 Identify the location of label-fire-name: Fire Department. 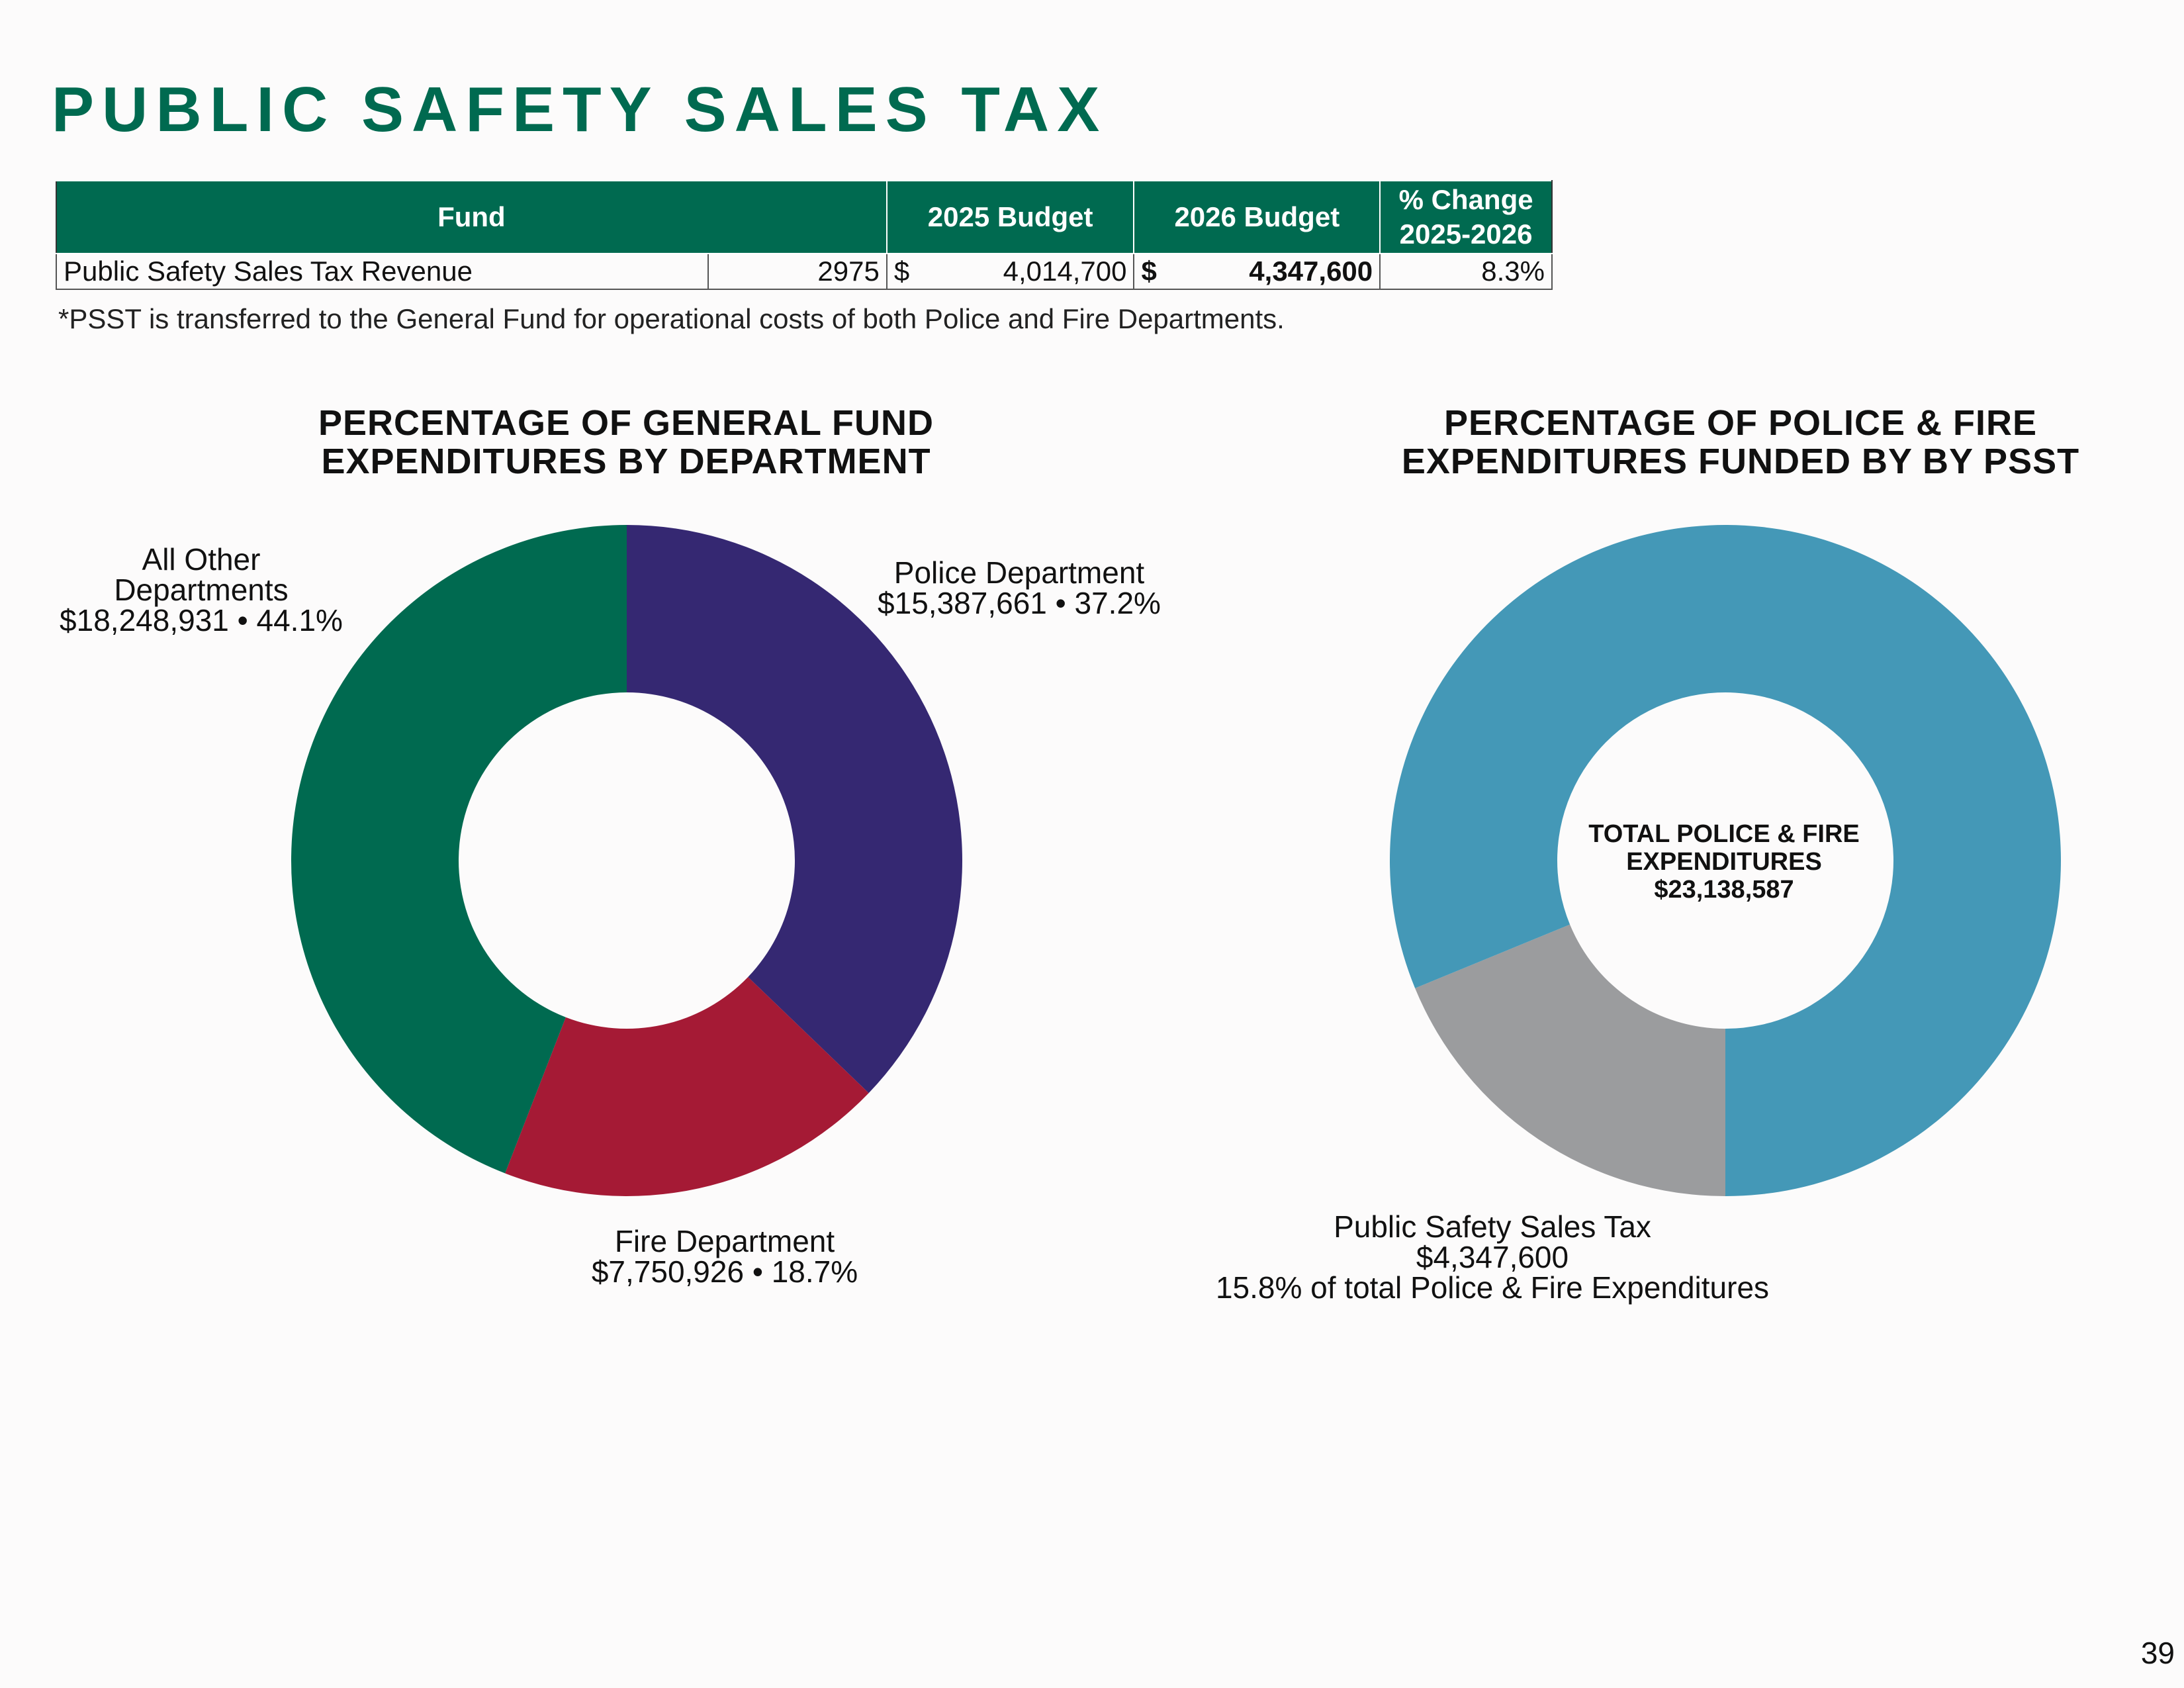
(724, 1241).